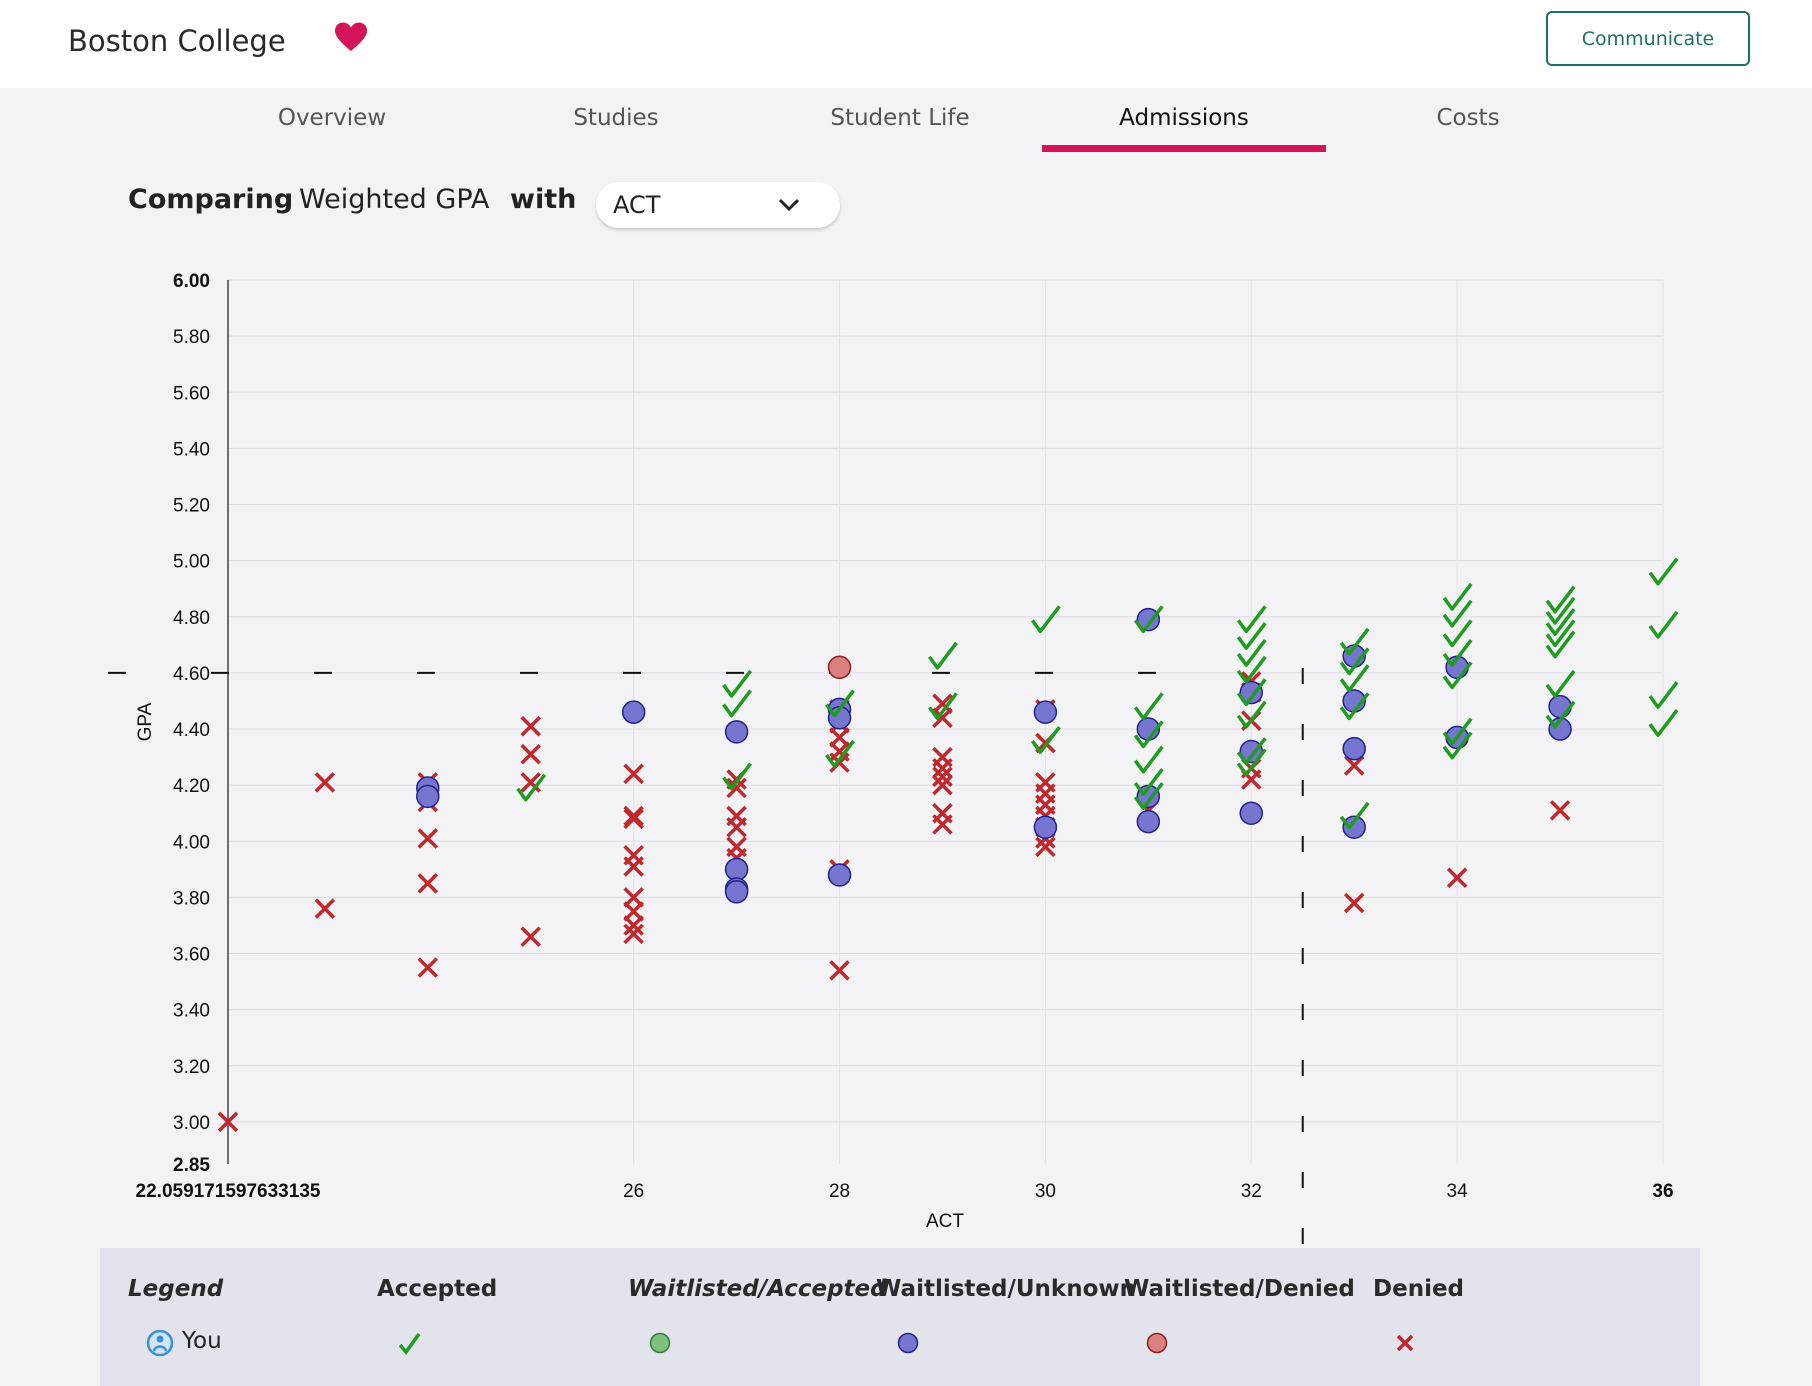  What do you see at coordinates (945, 1221) in the screenshot?
I see `x-axis-label: ACT` at bounding box center [945, 1221].